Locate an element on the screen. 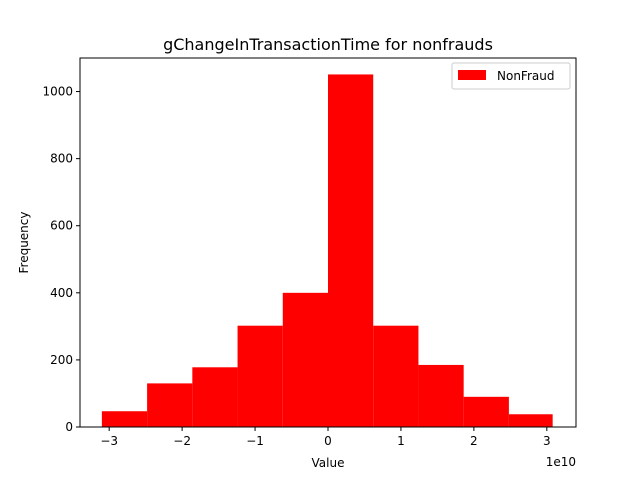 The image size is (640, 480). y-tick-label: 200 is located at coordinates (61, 360).